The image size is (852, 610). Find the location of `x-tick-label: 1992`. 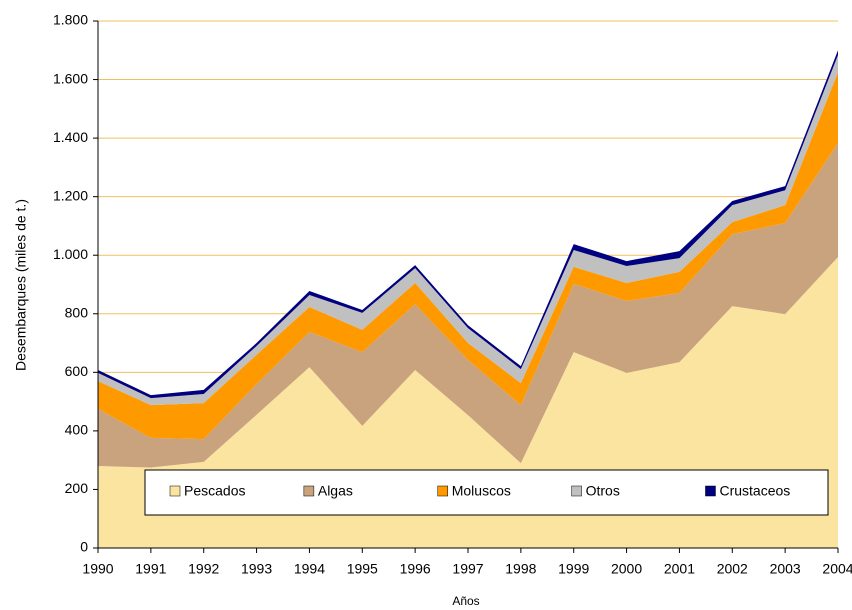

x-tick-label: 1992 is located at coordinates (203, 569).